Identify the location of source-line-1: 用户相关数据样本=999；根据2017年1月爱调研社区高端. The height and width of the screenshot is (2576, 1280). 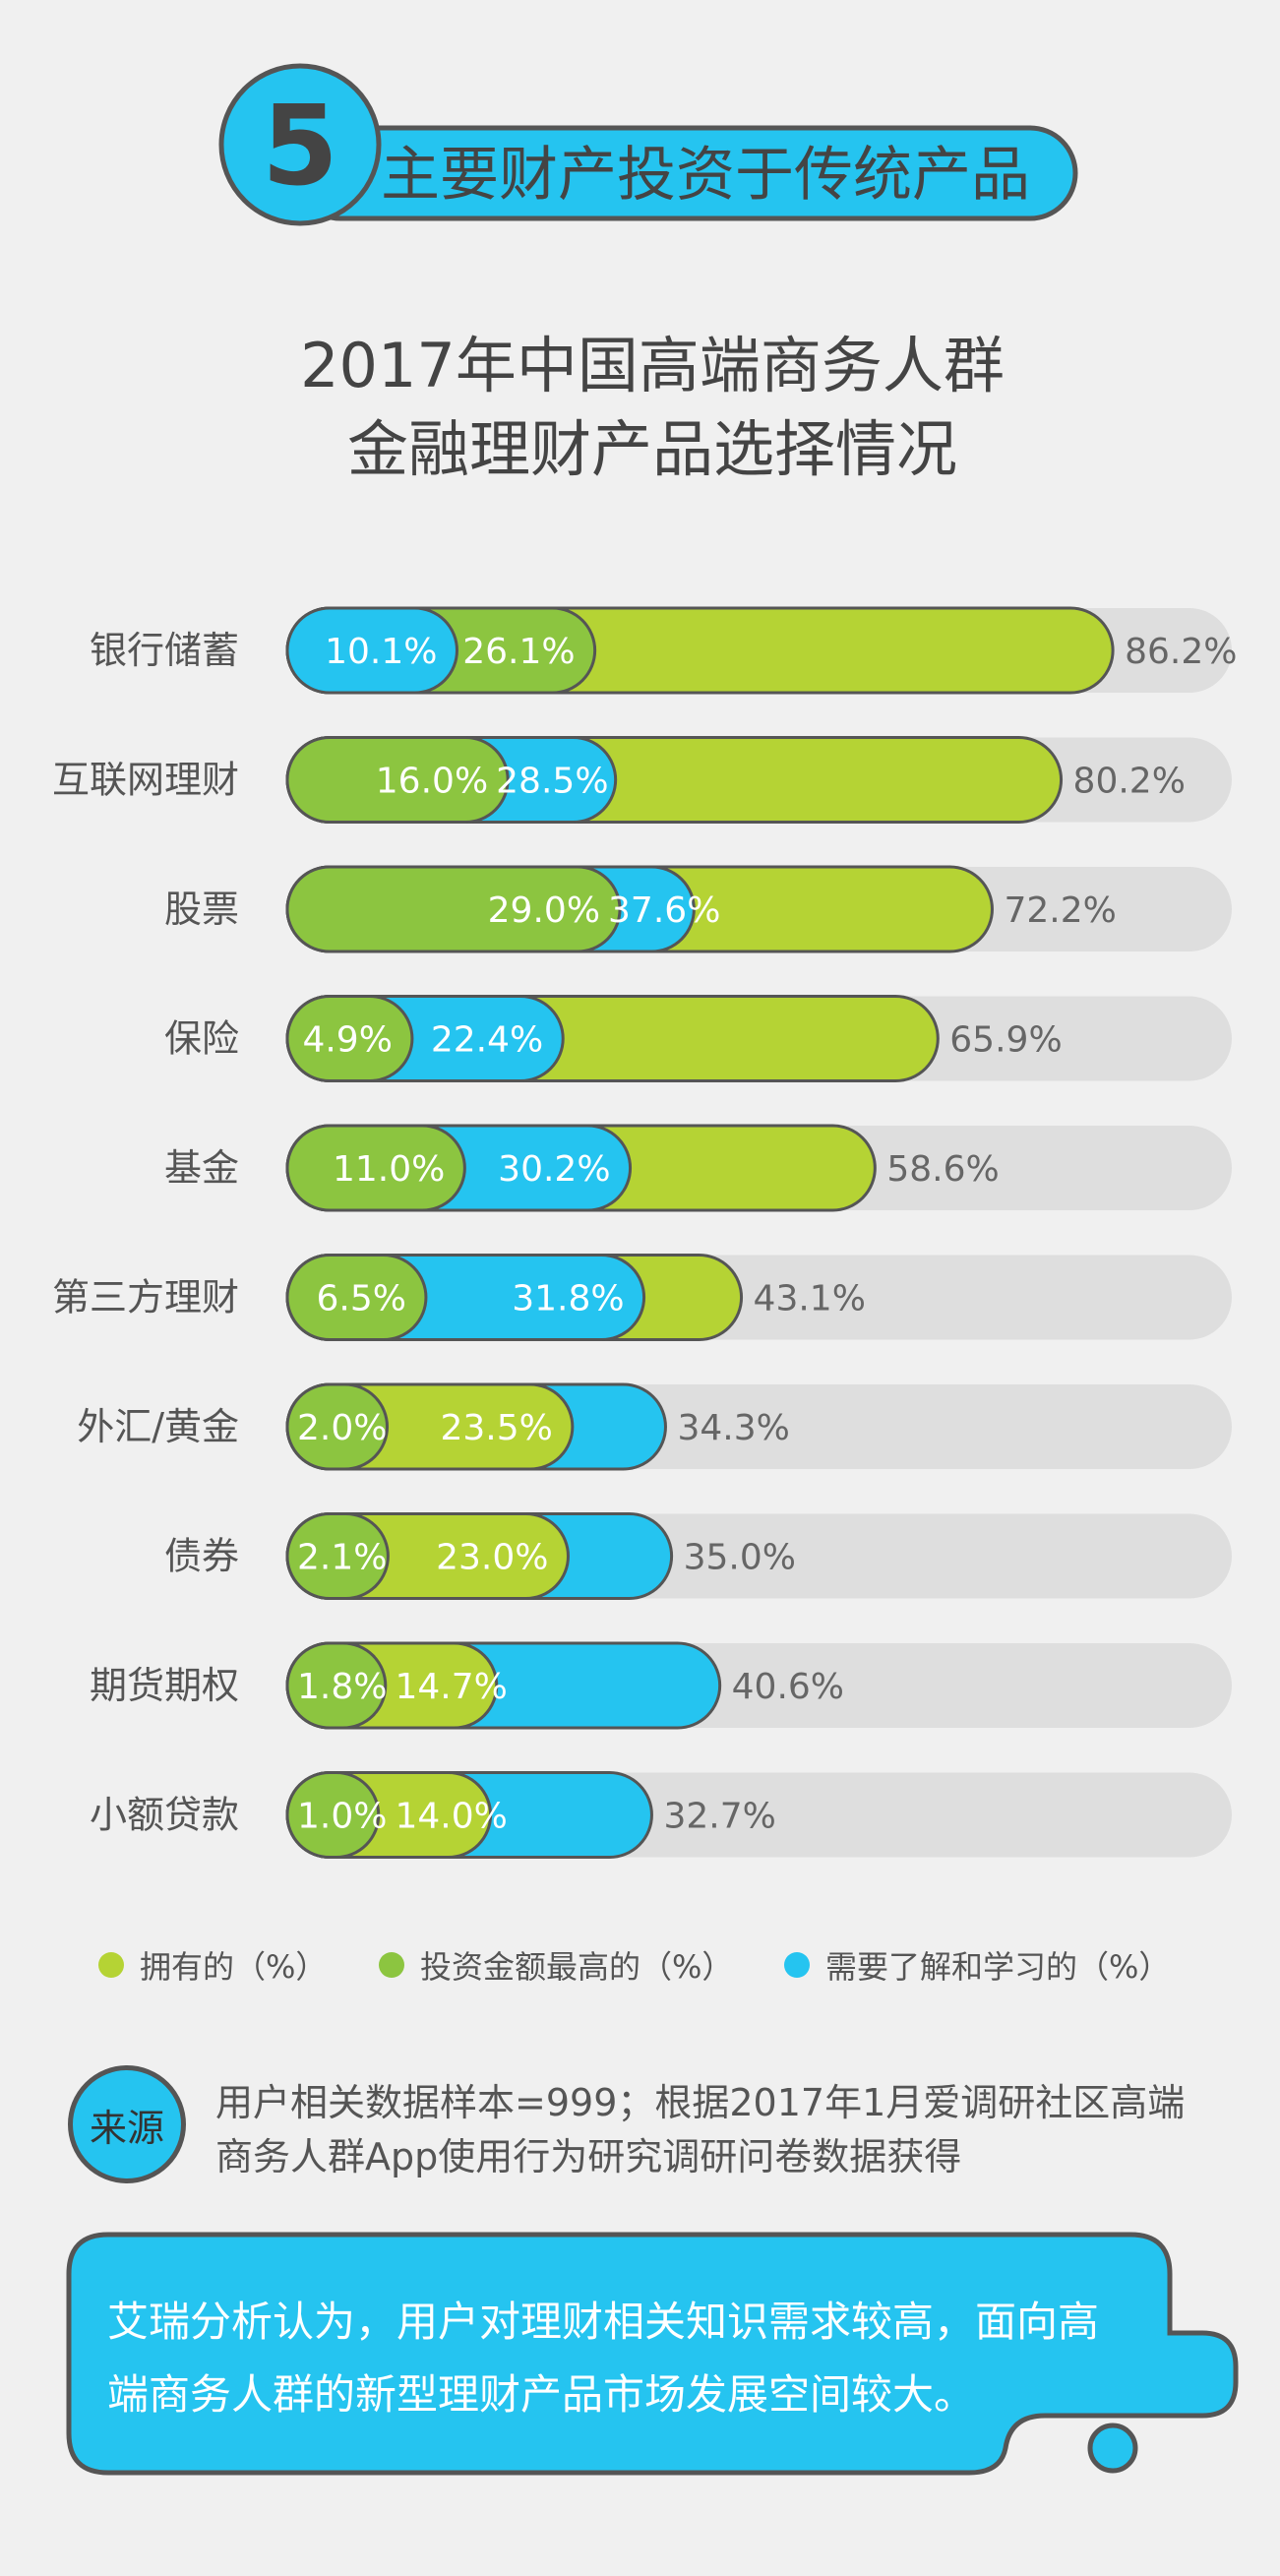
(700, 2102).